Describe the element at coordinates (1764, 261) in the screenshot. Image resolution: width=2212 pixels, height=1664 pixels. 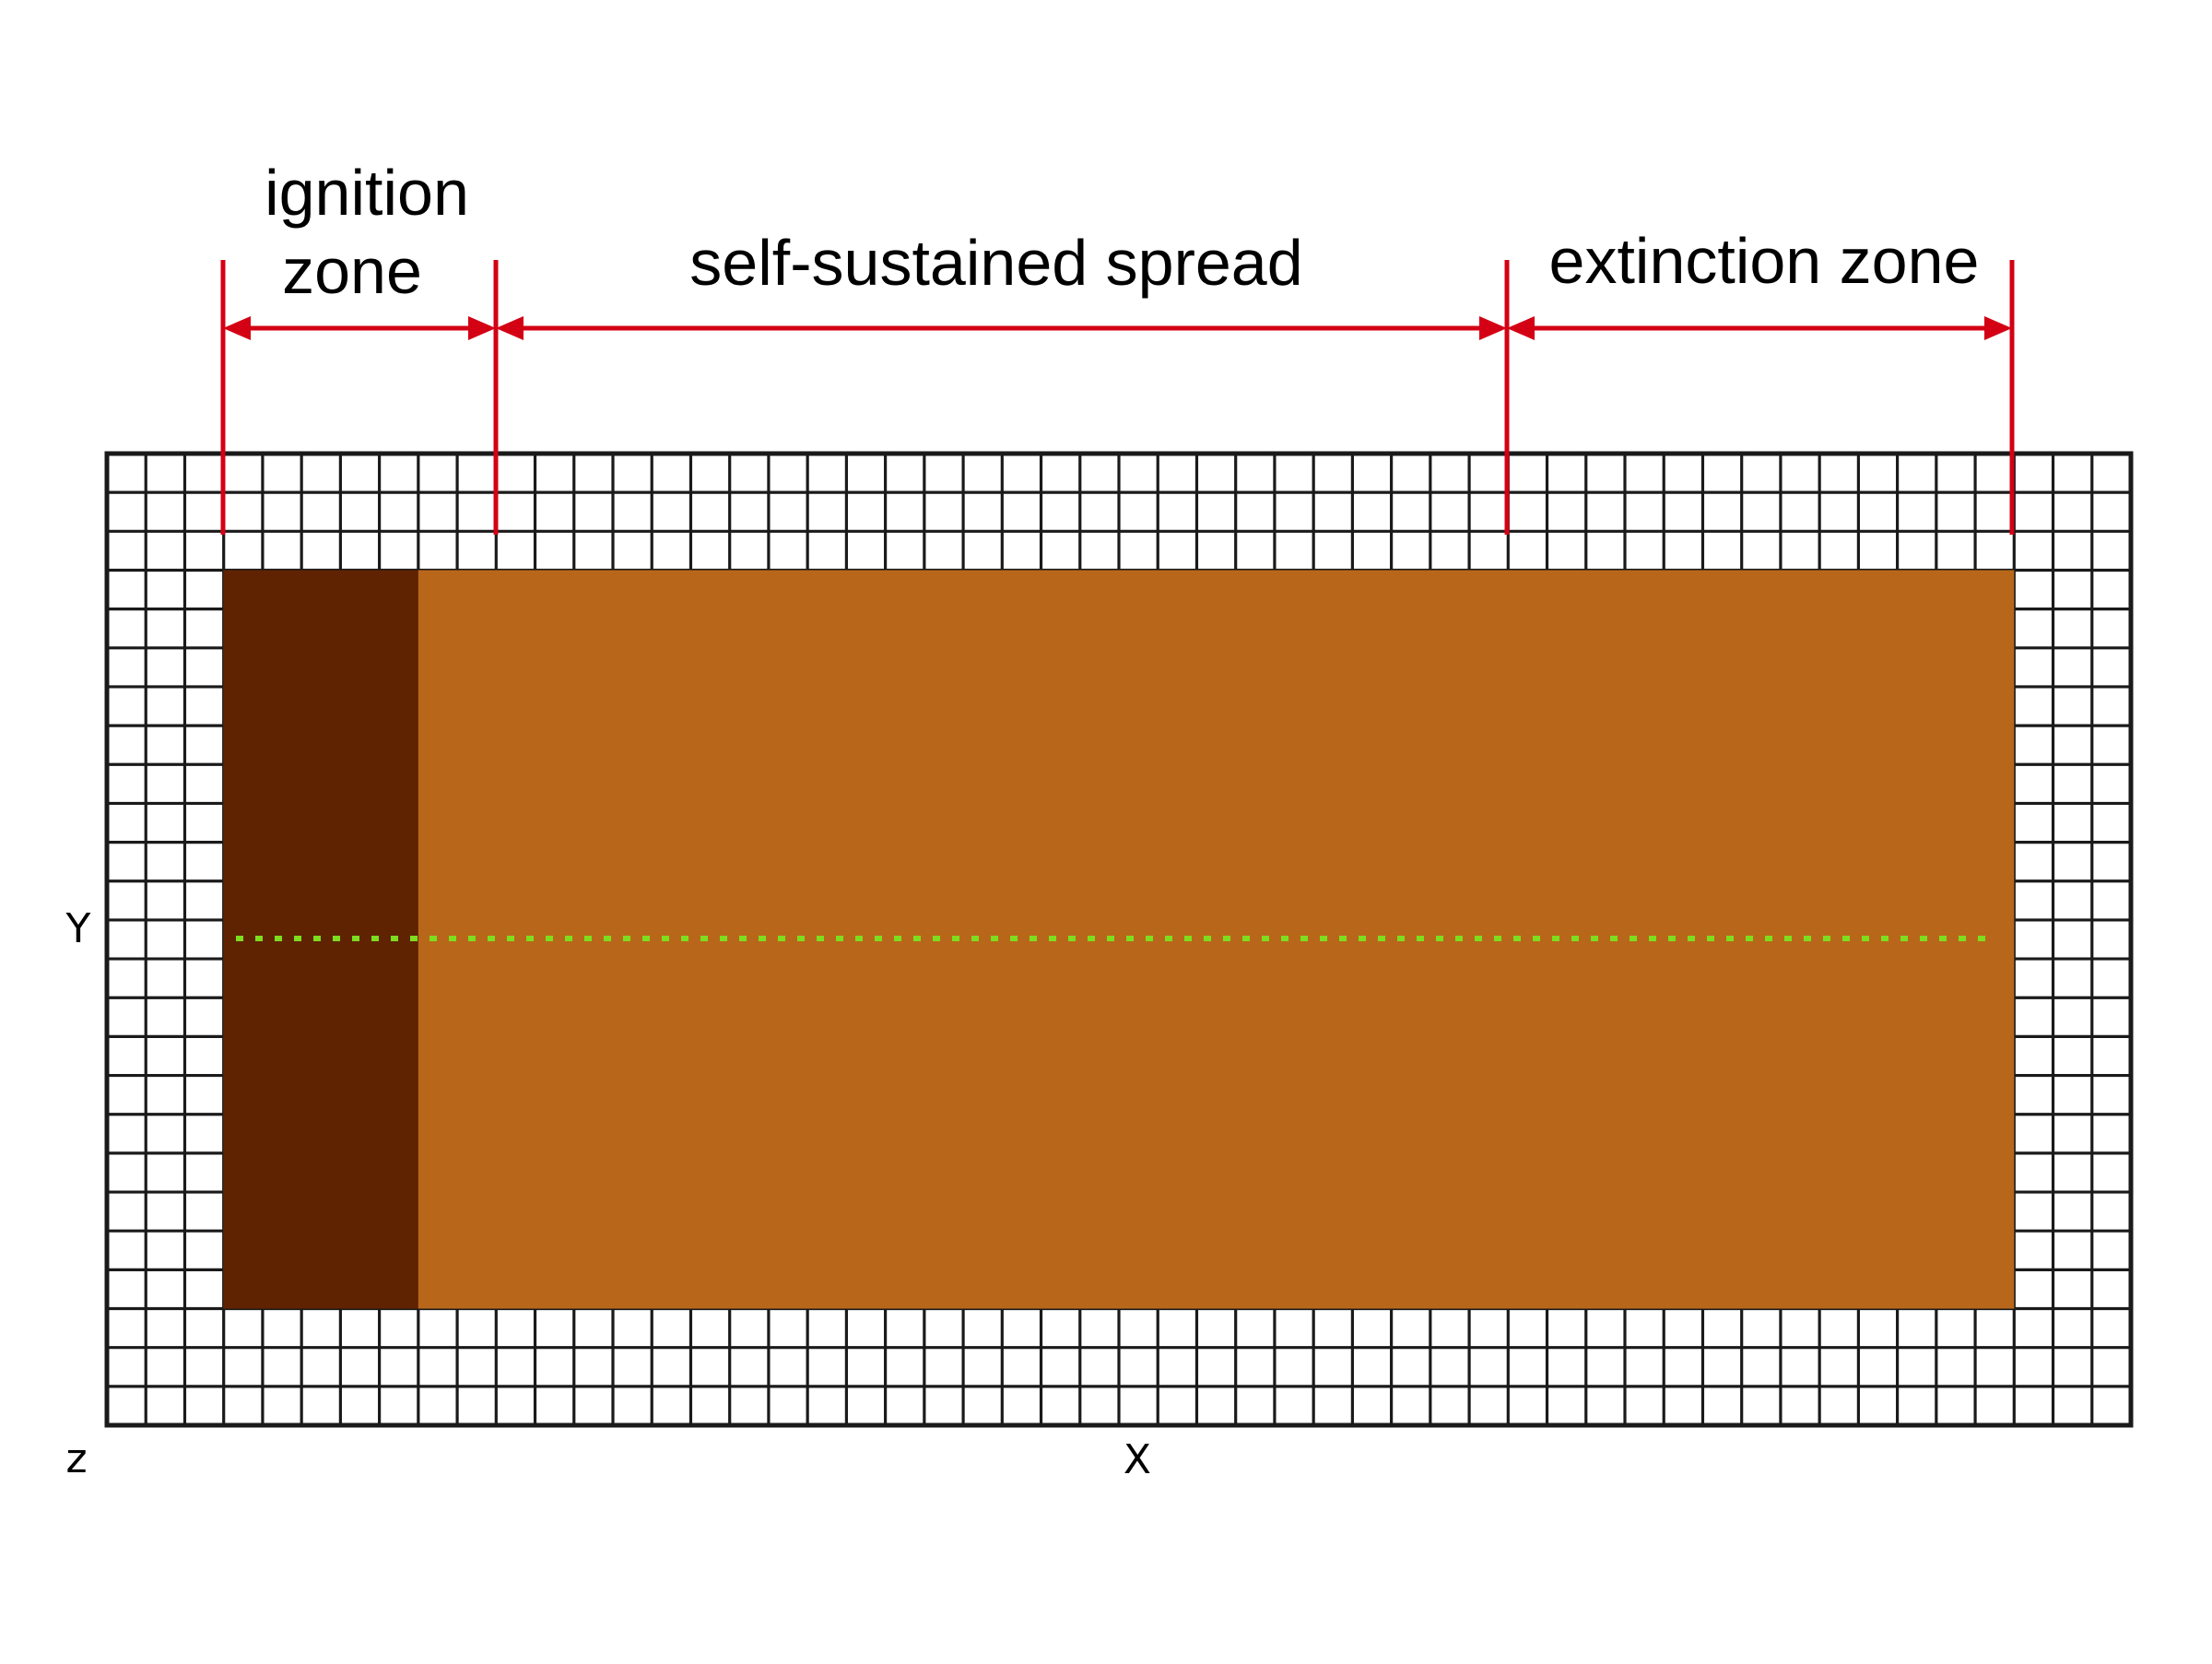
I see `extinction-zone-label: extinction zone` at that location.